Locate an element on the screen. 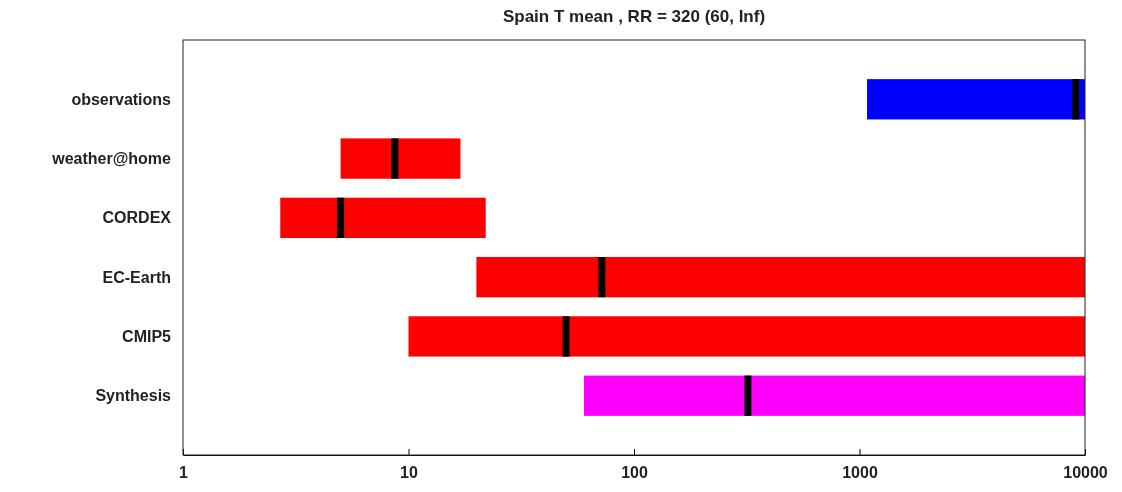 The image size is (1122, 492). x-tick-label: 10000 is located at coordinates (1085, 473).